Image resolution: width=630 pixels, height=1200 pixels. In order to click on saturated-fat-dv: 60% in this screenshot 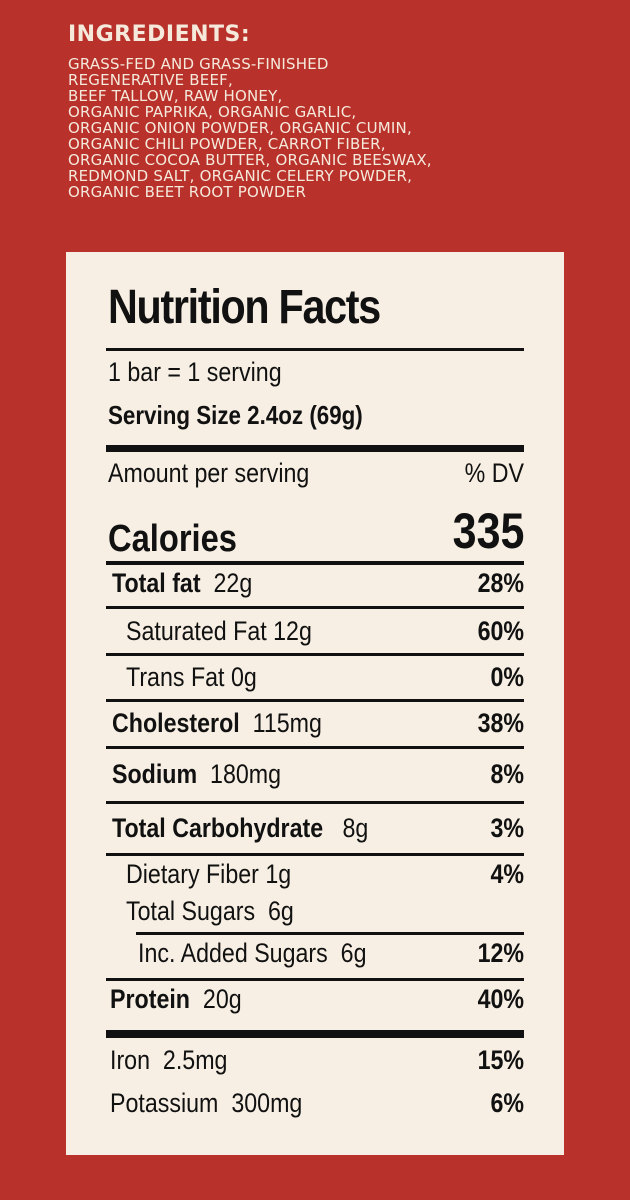, I will do `click(500, 631)`.